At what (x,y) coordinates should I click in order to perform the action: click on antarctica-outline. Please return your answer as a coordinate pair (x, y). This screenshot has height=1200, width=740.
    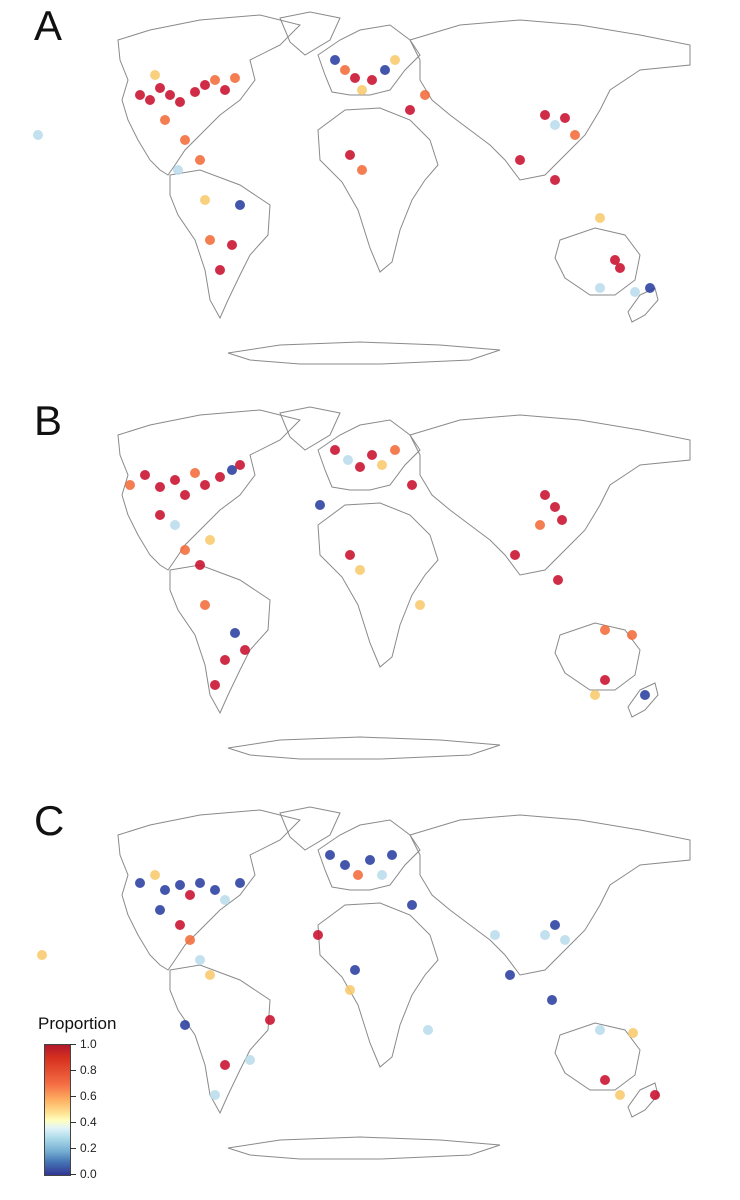
    Looking at the image, I should click on (364, 1148).